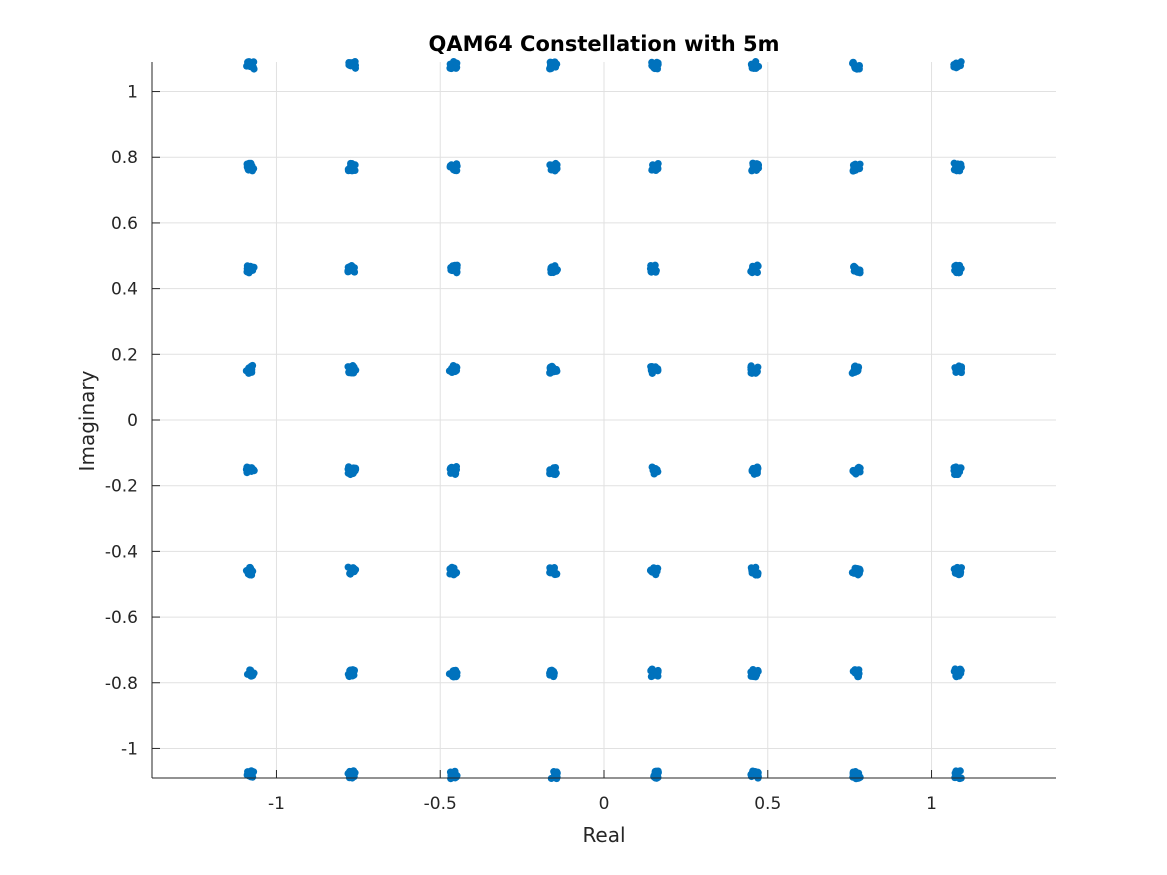  Describe the element at coordinates (132, 93) in the screenshot. I see `y-tick-label: 1` at that location.